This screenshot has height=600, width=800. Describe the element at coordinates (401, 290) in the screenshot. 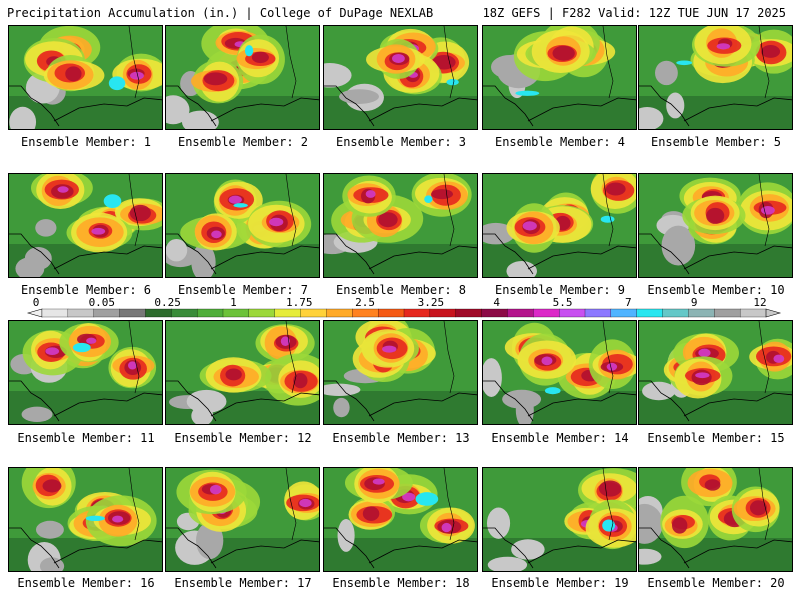

I see `ensemble-member-label: Ensemble Member: 8` at that location.